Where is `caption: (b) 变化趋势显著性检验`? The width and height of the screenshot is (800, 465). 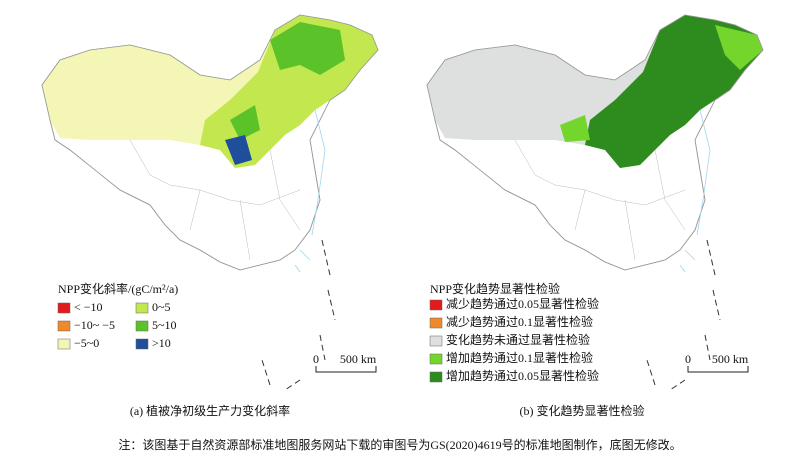
caption: (b) 变化趋势显著性检验 is located at coordinates (582, 410).